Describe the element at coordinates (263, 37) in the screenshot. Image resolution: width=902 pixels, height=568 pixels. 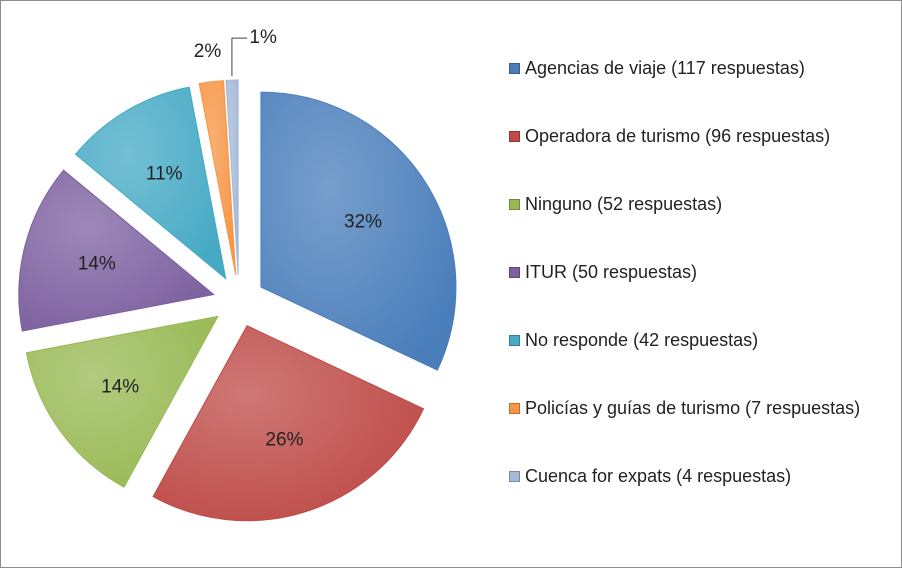
I see `data-label: 1%` at that location.